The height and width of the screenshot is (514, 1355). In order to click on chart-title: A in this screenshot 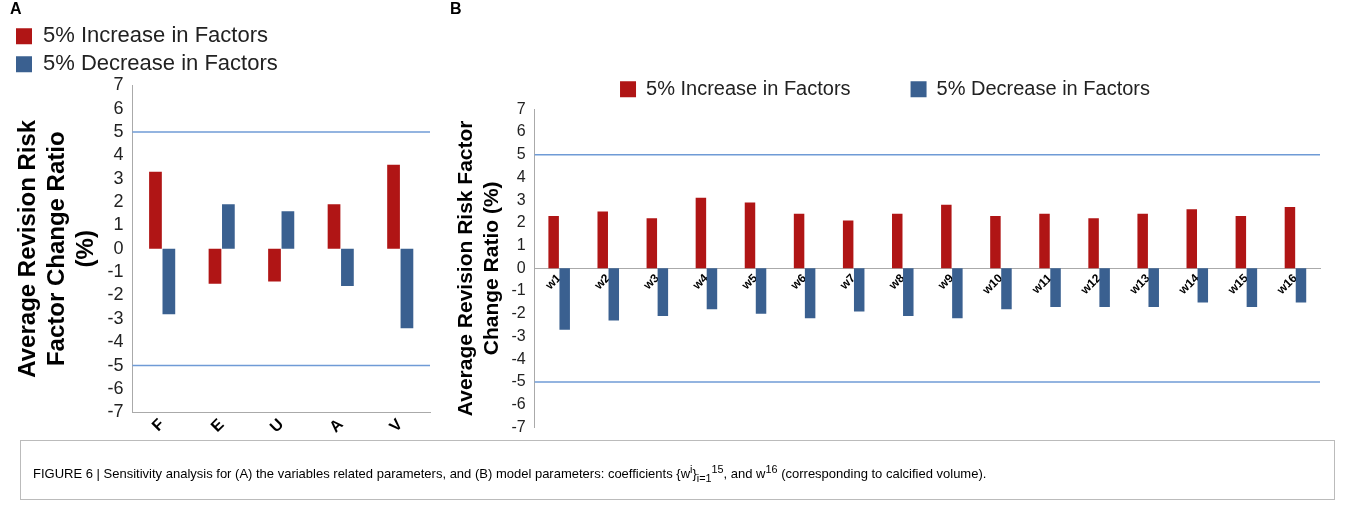, I will do `click(16, 9)`.